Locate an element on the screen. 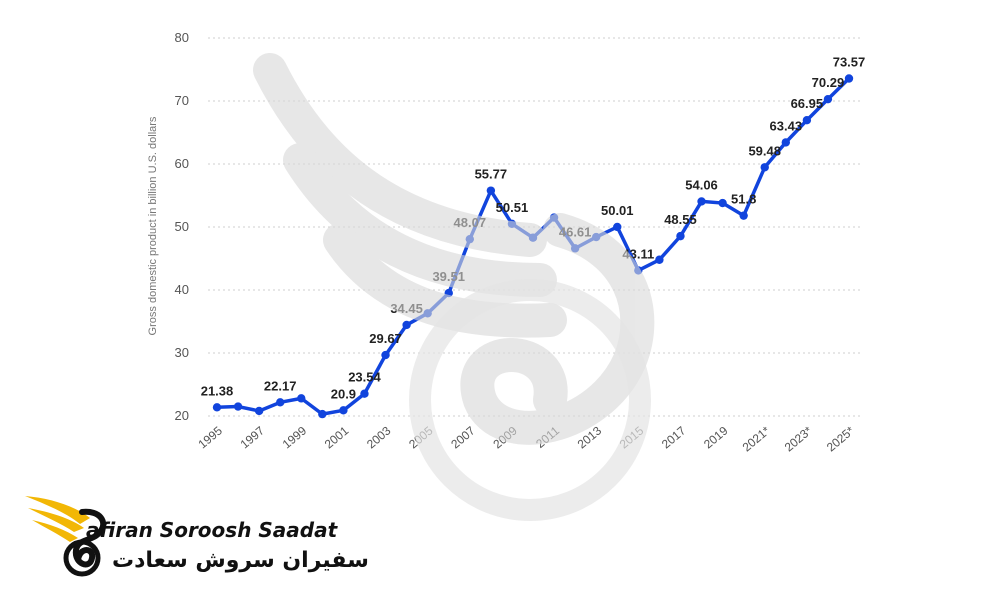 The width and height of the screenshot is (1000, 600). y-axis-ticks: 20 30 40 50 60 70 80 is located at coordinates (182, 226).